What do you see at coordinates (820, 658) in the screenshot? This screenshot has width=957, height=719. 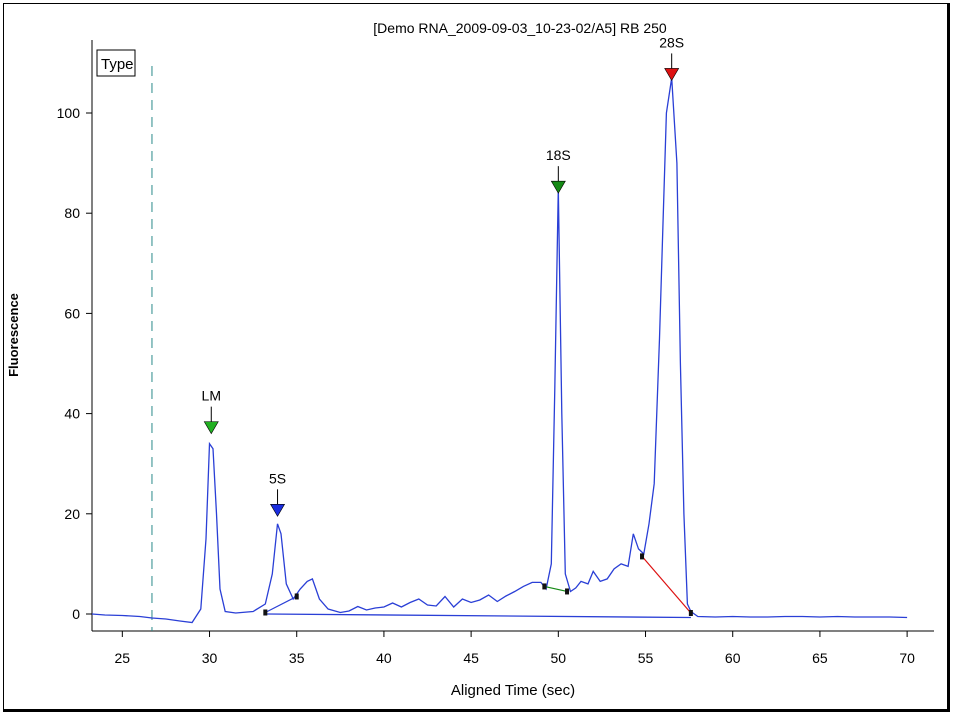 I see `x-tick-label: 65` at bounding box center [820, 658].